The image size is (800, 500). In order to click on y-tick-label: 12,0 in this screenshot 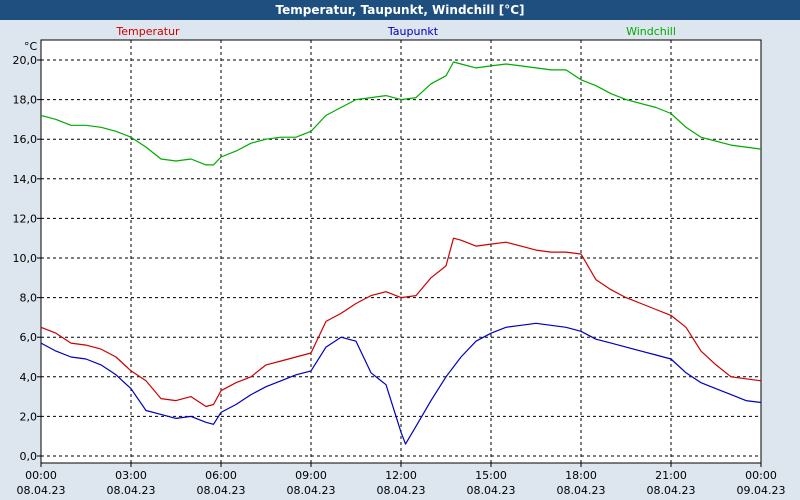, I will do `click(25, 218)`.